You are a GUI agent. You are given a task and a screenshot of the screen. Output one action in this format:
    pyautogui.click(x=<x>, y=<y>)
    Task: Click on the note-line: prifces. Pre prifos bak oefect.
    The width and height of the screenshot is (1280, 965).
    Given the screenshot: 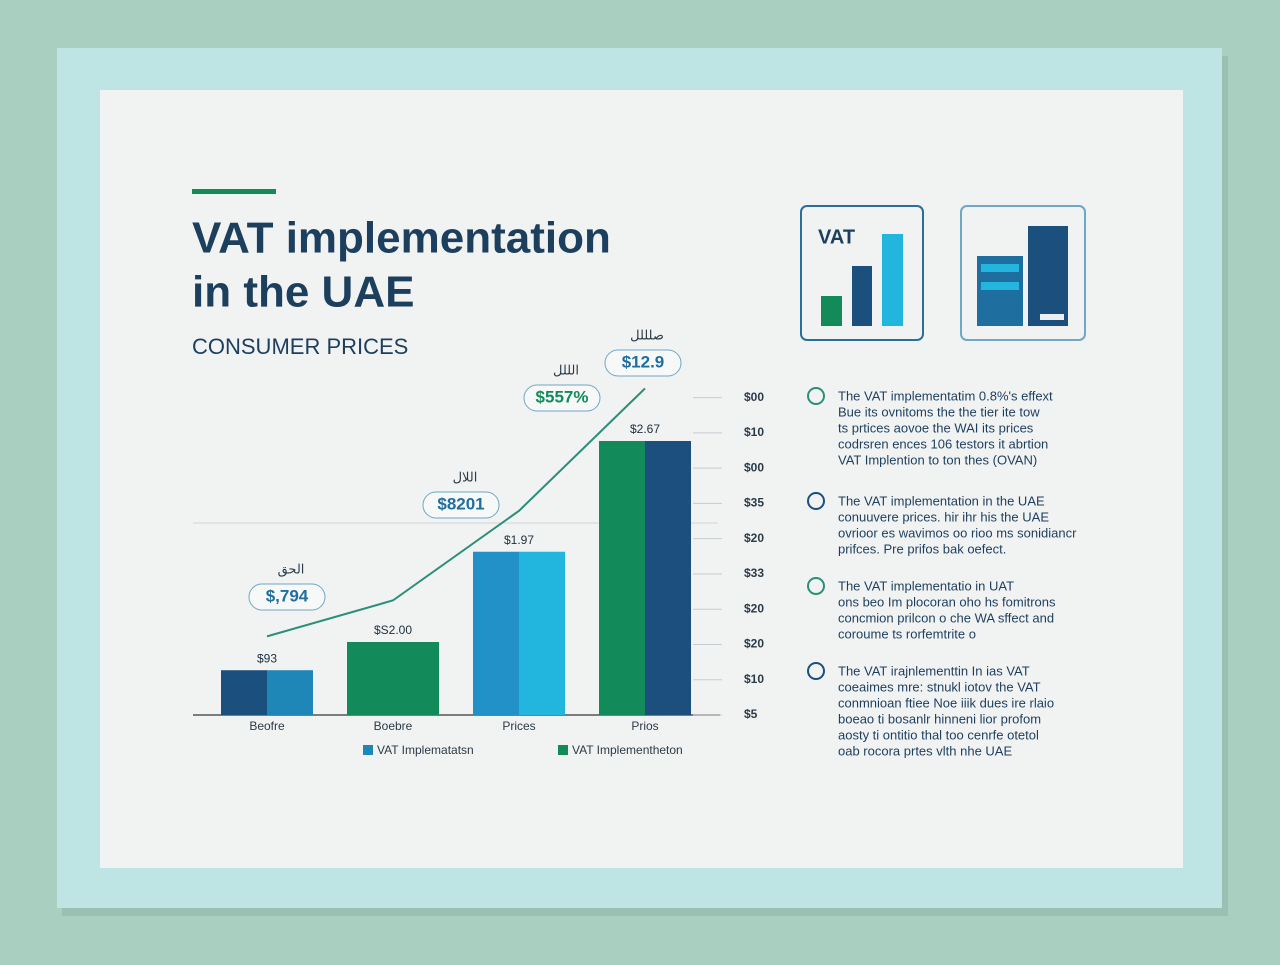 What is the action you would take?
    pyautogui.click(x=922, y=548)
    